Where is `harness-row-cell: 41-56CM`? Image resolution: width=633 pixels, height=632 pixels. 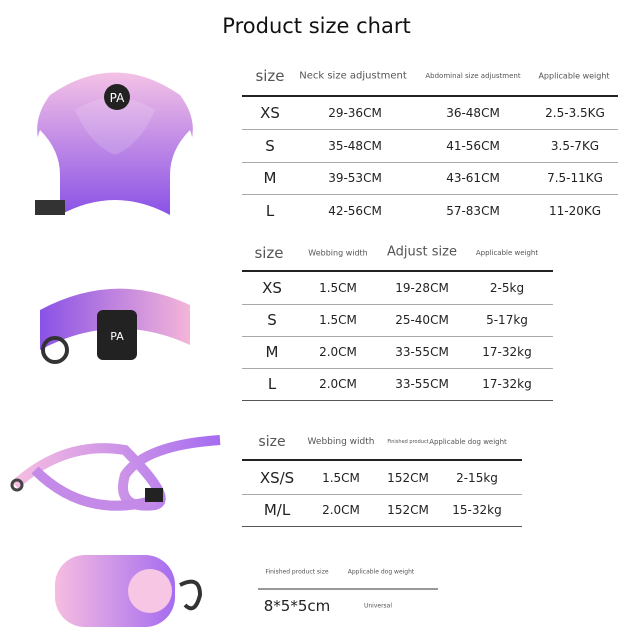 harness-row-cell: 41-56CM is located at coordinates (473, 145).